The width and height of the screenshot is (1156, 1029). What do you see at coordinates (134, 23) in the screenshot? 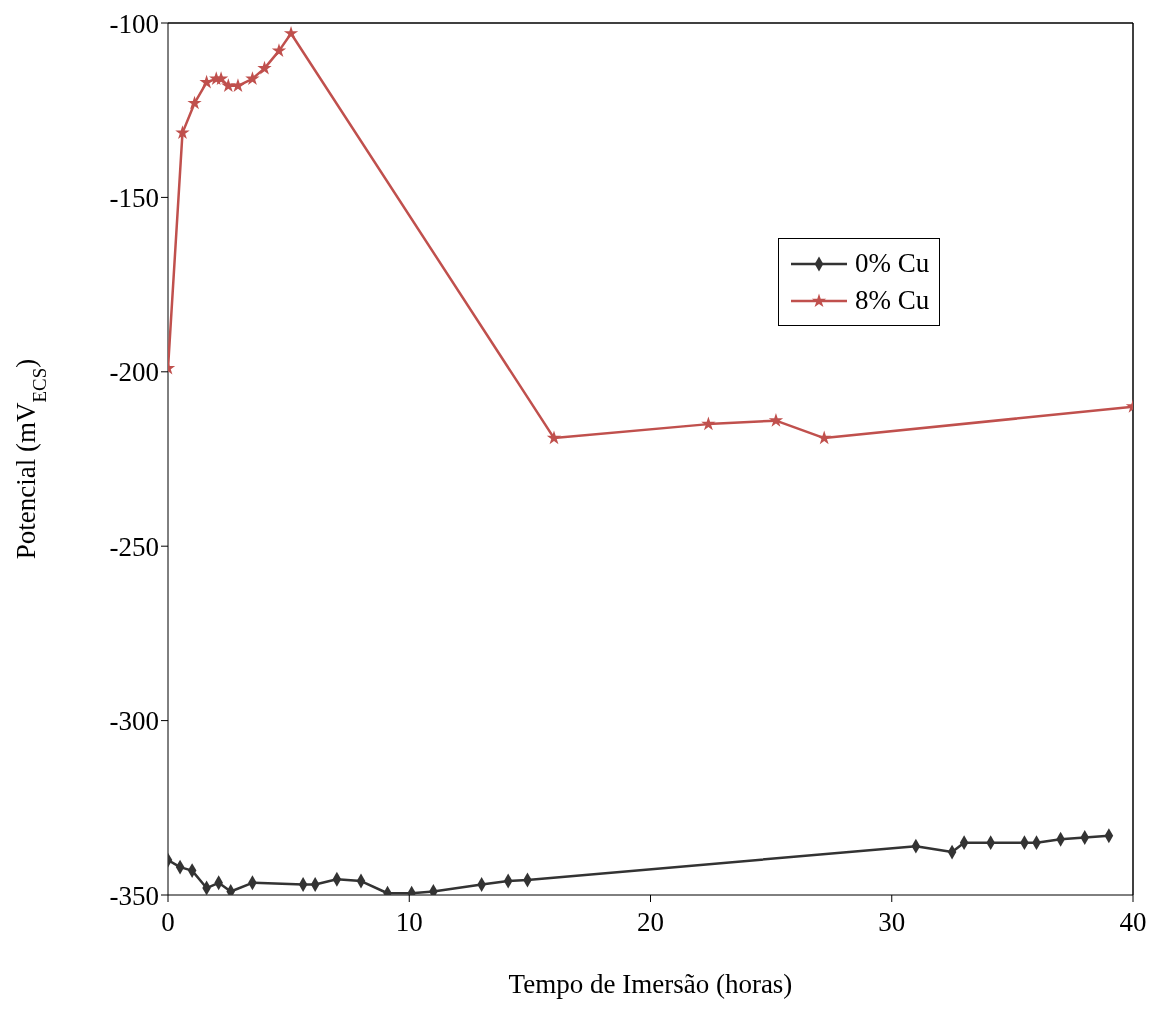
I see `y-tick-label: -100` at bounding box center [134, 23].